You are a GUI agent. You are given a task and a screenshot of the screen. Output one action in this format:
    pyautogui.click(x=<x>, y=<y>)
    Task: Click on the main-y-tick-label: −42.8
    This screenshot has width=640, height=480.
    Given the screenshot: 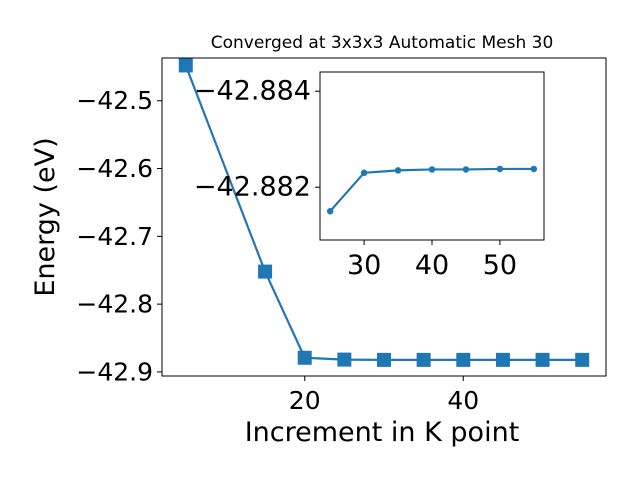 What is the action you would take?
    pyautogui.click(x=114, y=304)
    